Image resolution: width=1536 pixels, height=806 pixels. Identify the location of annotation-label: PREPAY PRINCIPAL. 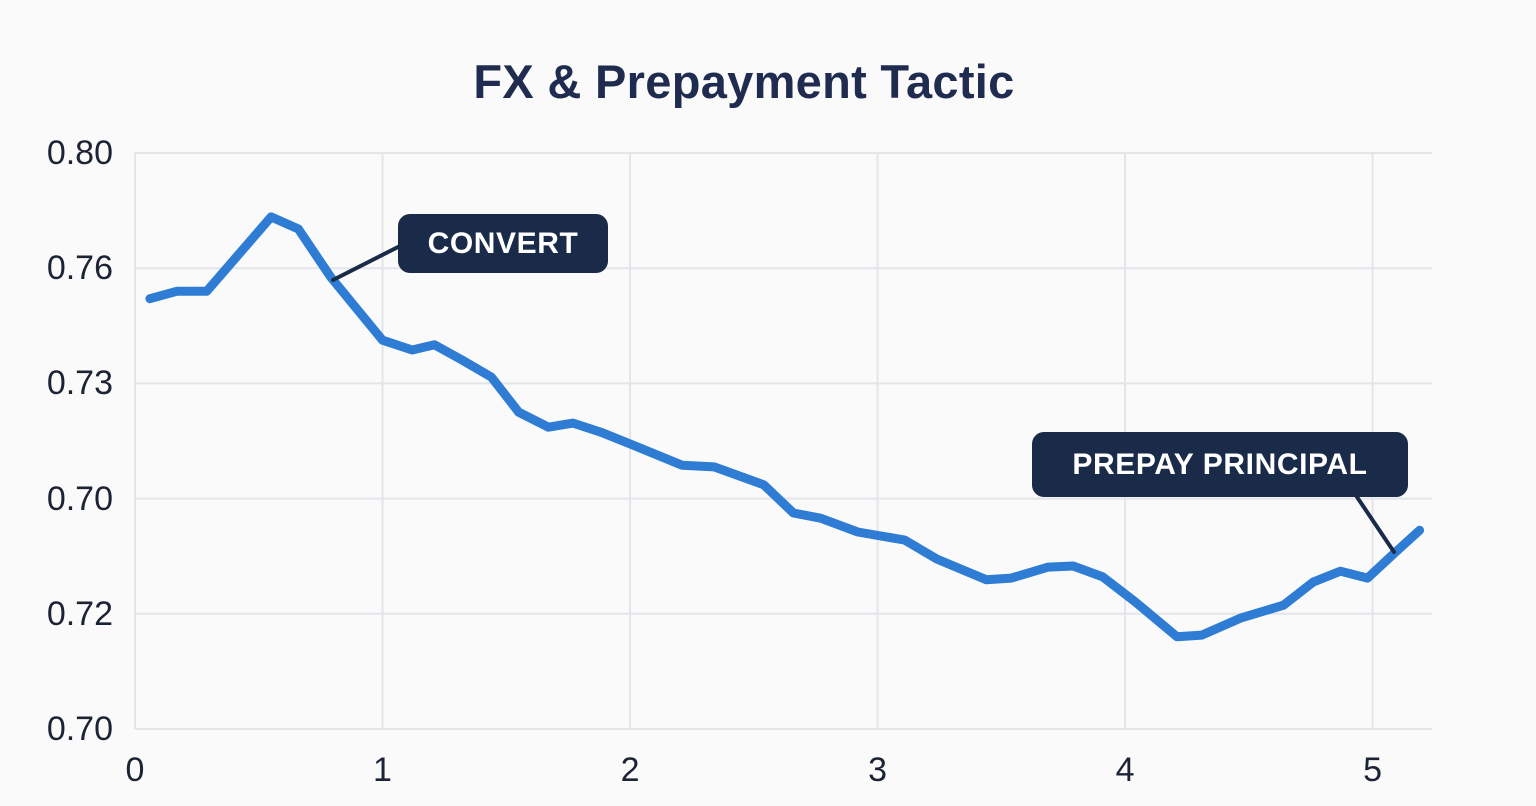
(1220, 464).